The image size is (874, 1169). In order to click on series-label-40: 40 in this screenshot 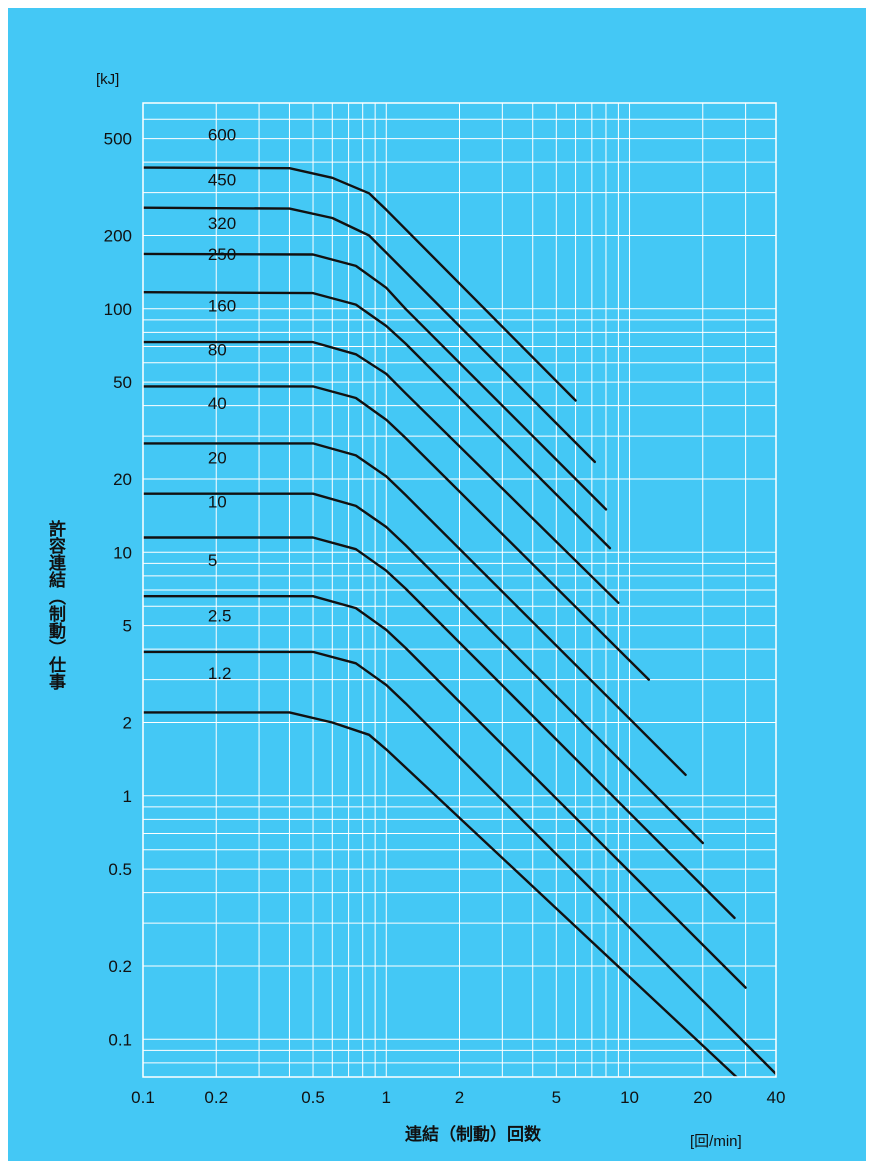, I will do `click(217, 403)`.